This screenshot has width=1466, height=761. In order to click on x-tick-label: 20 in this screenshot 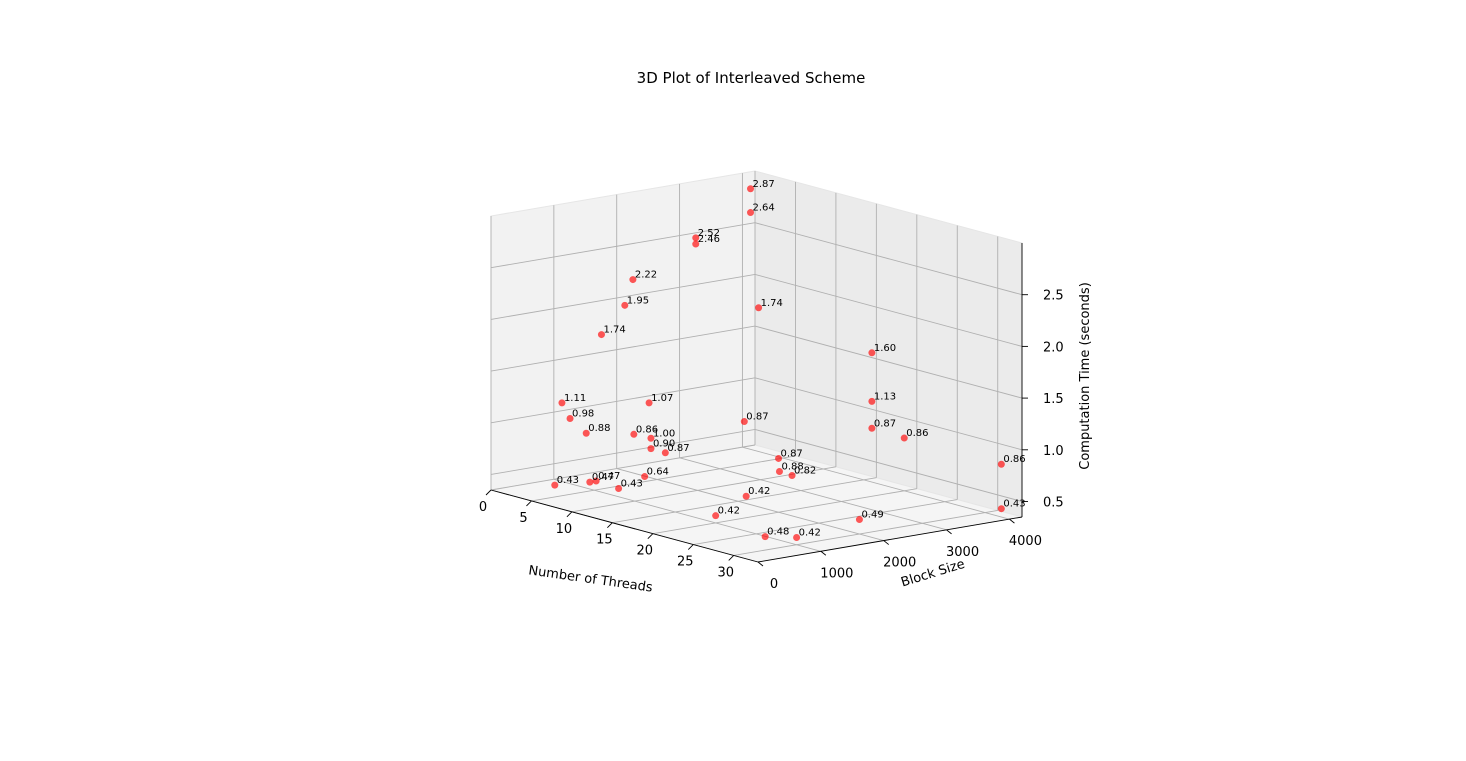, I will do `click(645, 551)`.